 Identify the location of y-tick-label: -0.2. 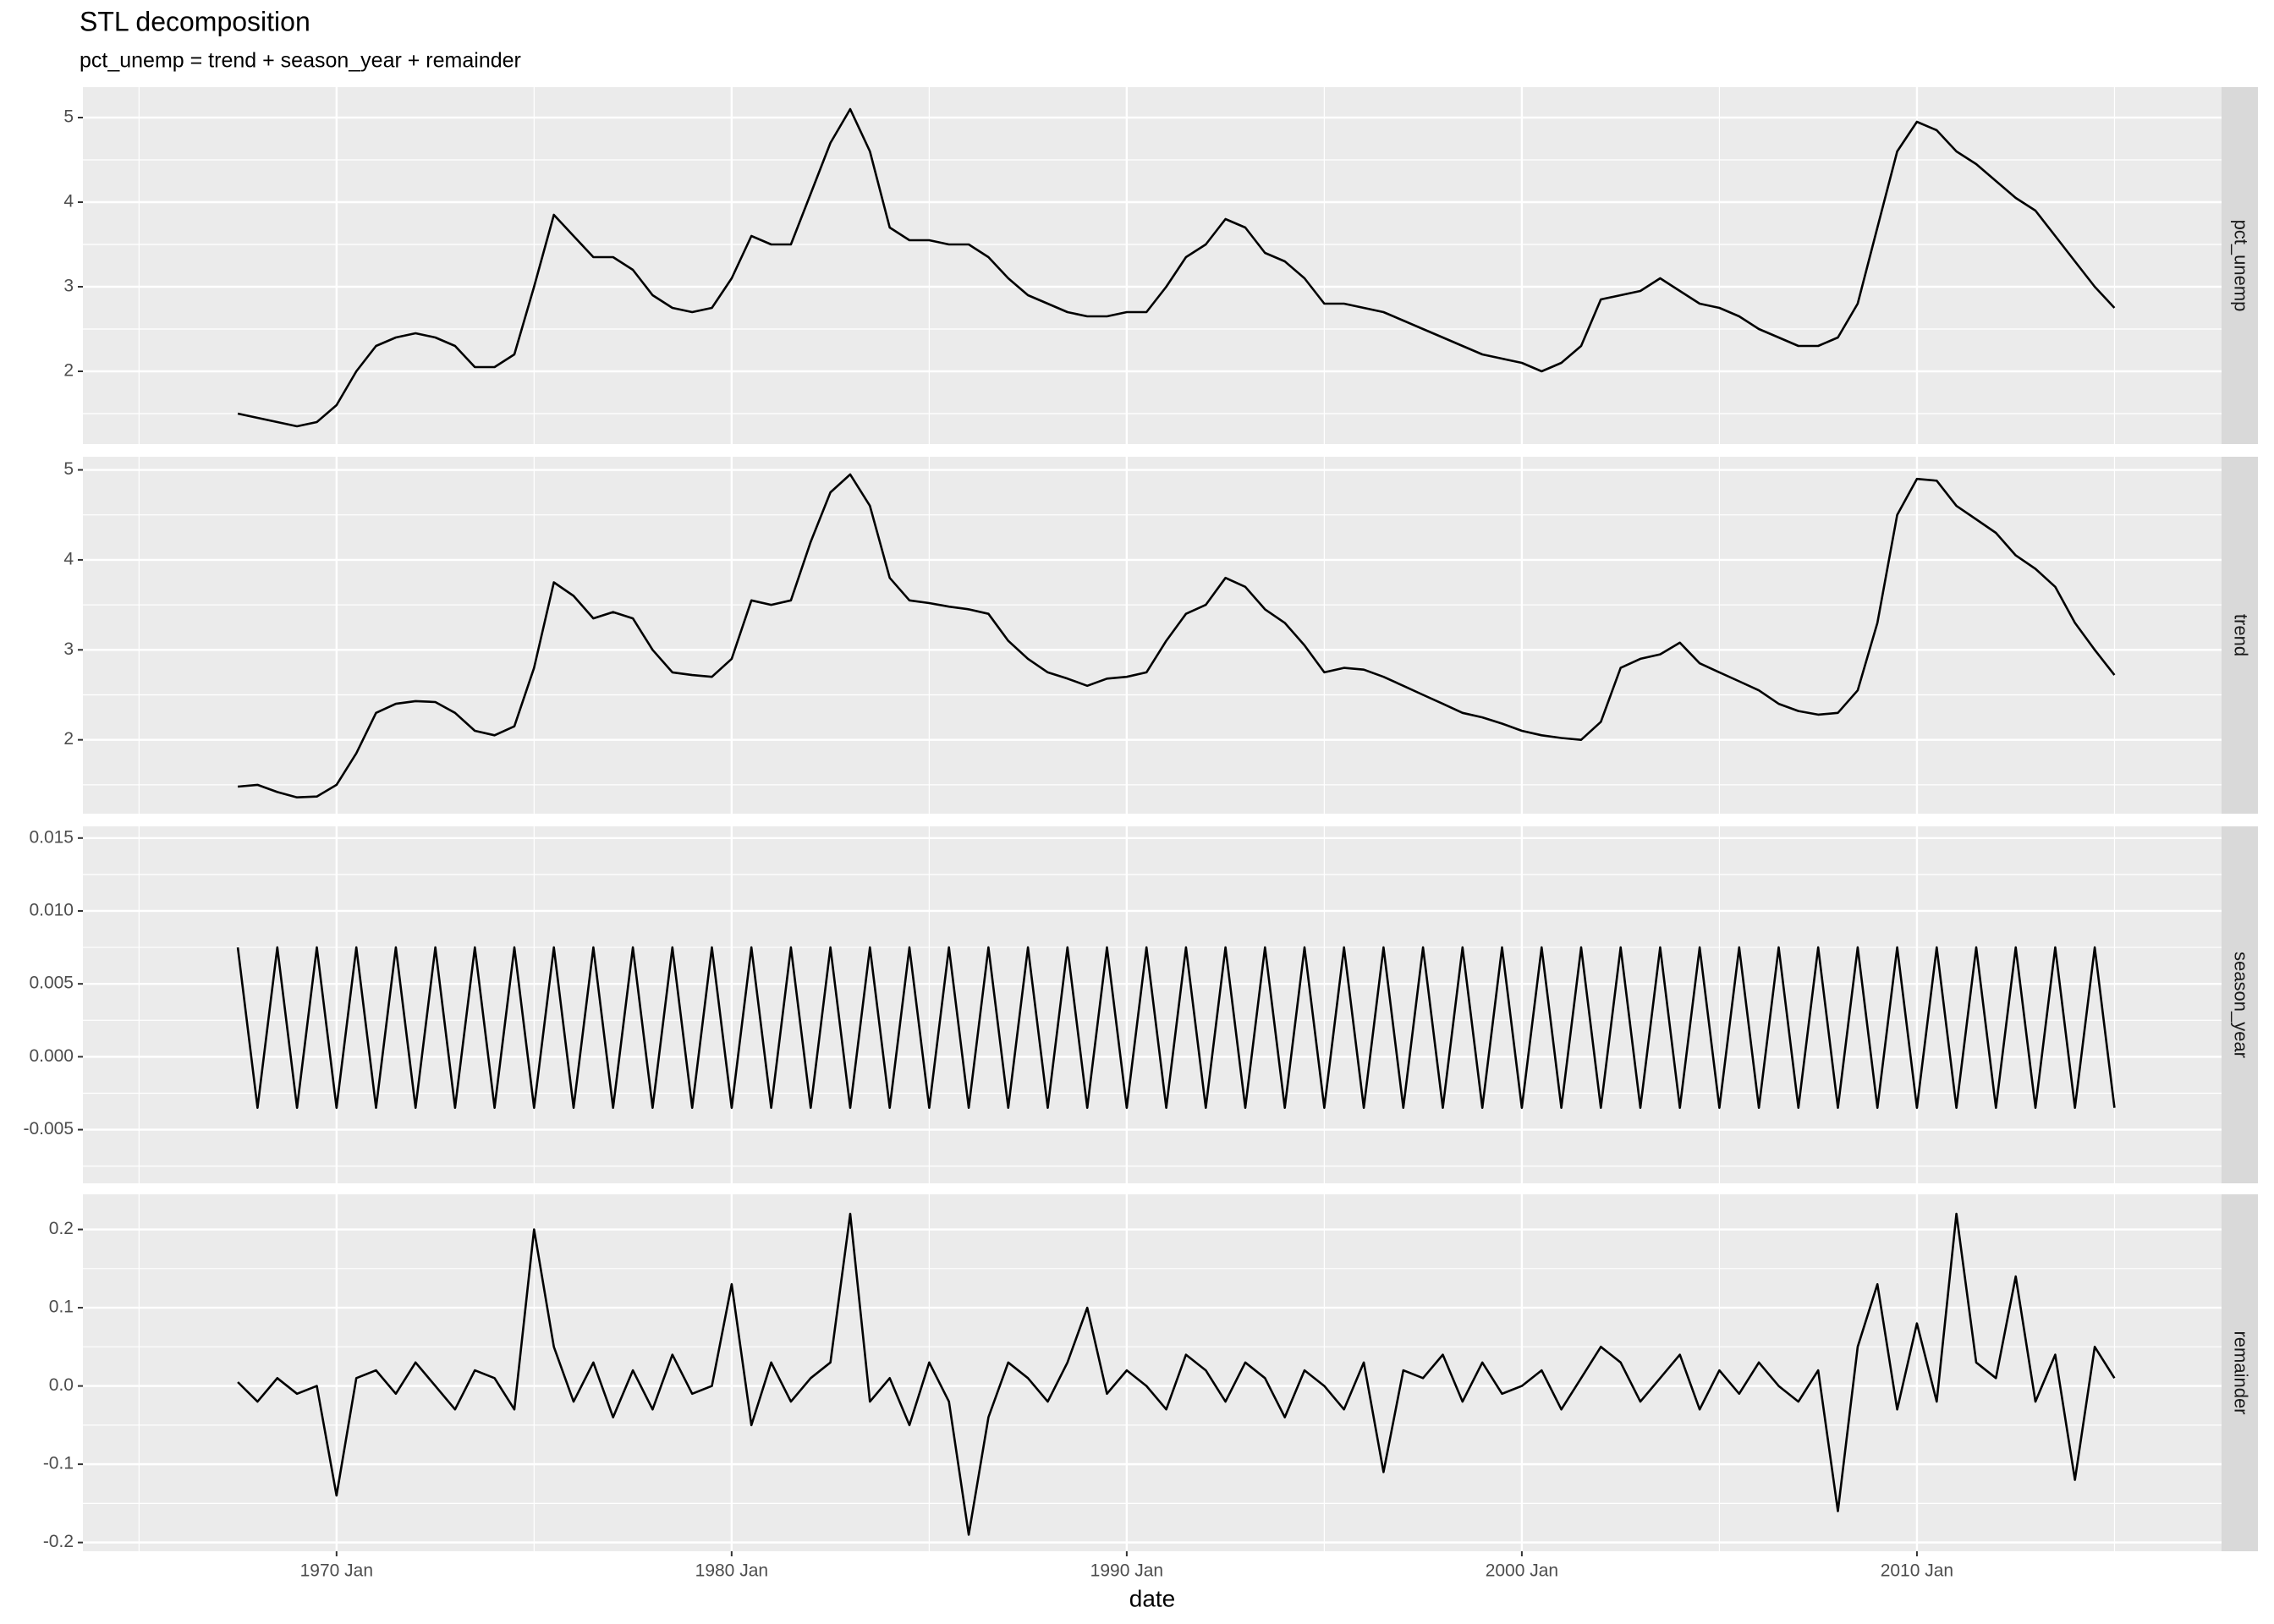
(58, 1541).